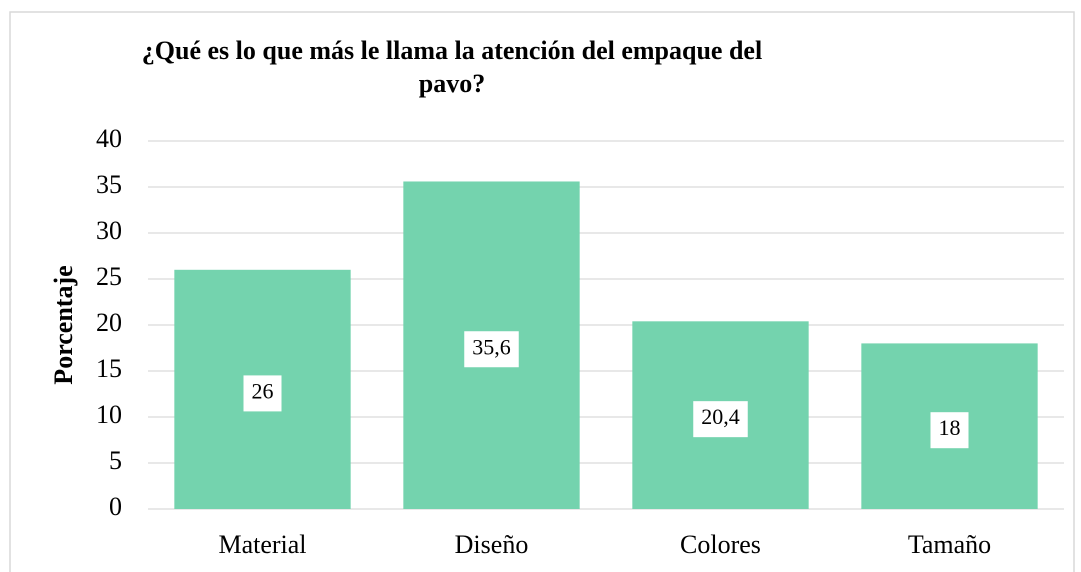 The height and width of the screenshot is (572, 1081). What do you see at coordinates (263, 390) in the screenshot?
I see `data-label: 26` at bounding box center [263, 390].